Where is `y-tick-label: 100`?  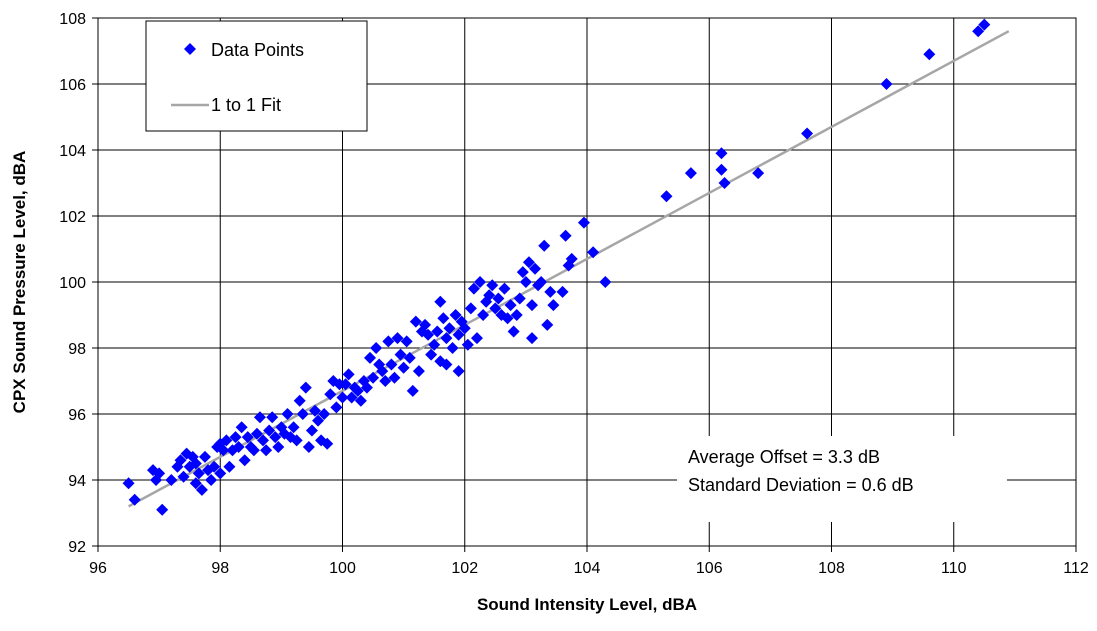
y-tick-label: 100 is located at coordinates (72, 283).